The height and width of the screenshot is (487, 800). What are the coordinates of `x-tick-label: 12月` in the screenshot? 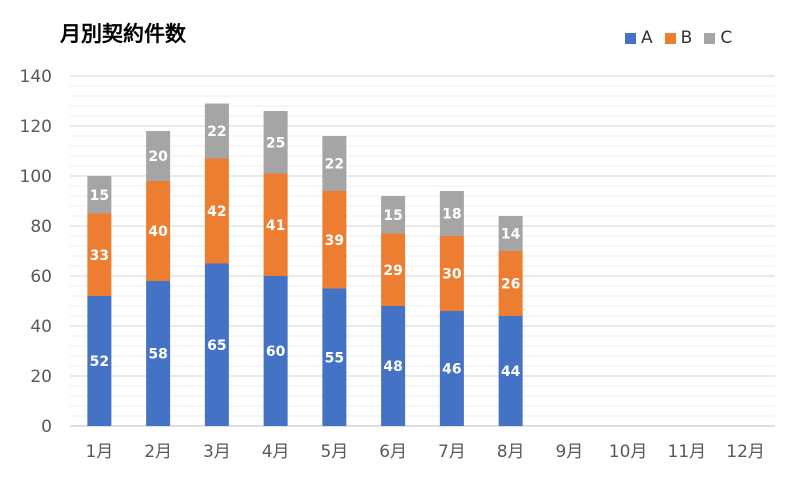 It's located at (745, 452).